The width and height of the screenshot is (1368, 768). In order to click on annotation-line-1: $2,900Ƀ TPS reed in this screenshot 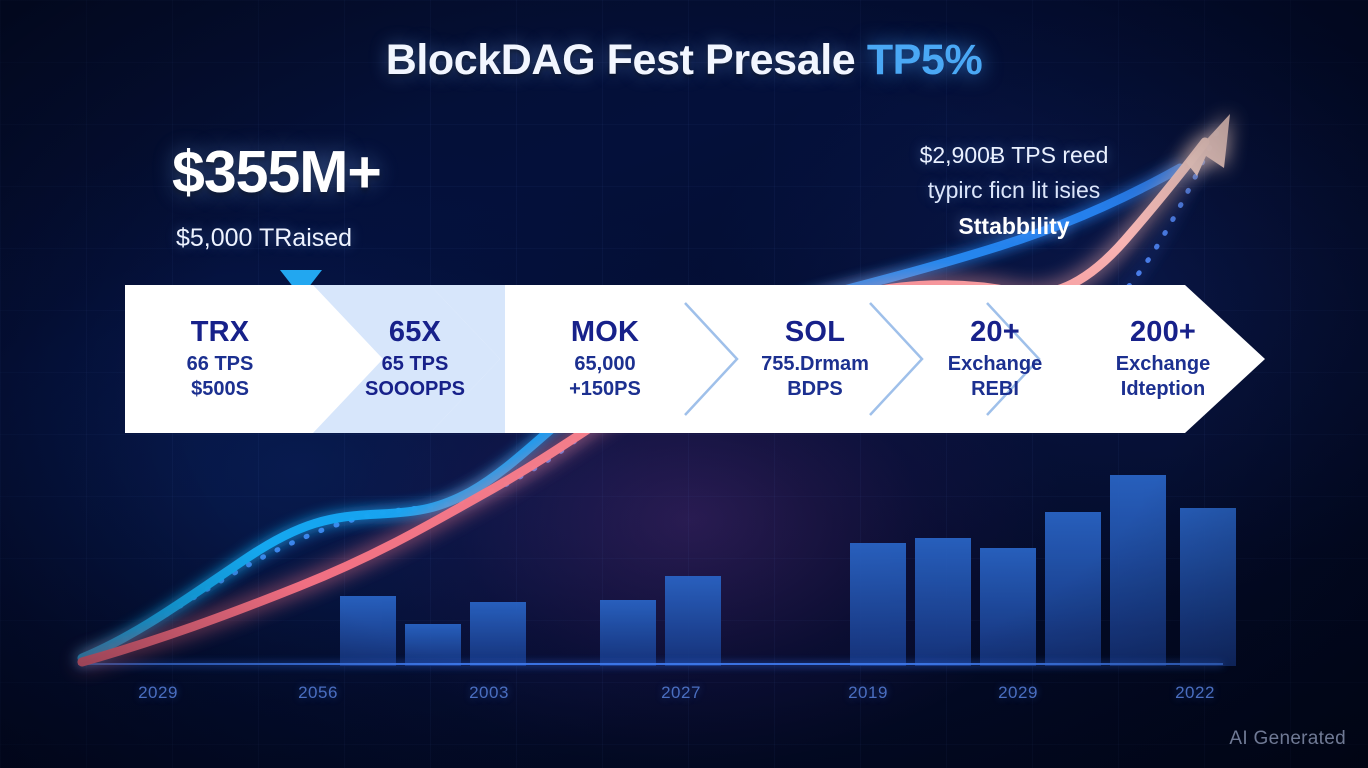, I will do `click(1014, 155)`.